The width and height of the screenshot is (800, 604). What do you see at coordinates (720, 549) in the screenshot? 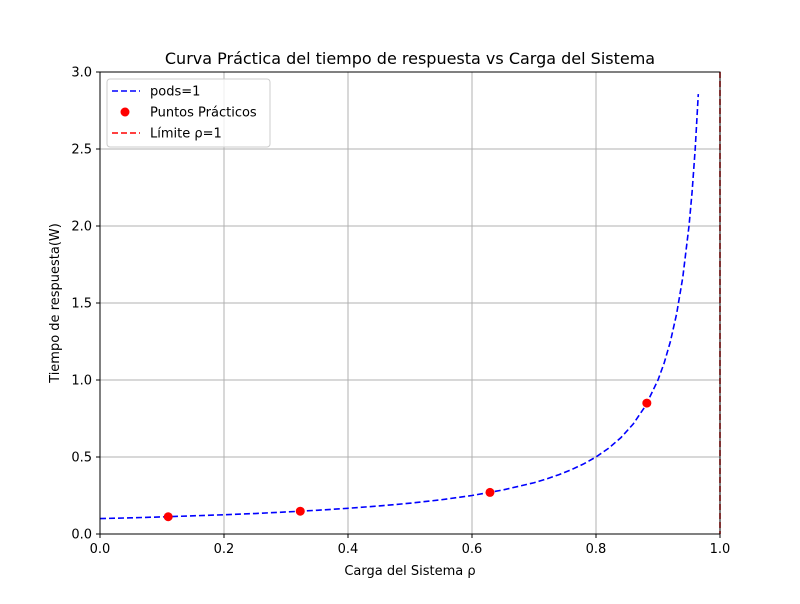
I see `x-tick-label: 1.0` at bounding box center [720, 549].